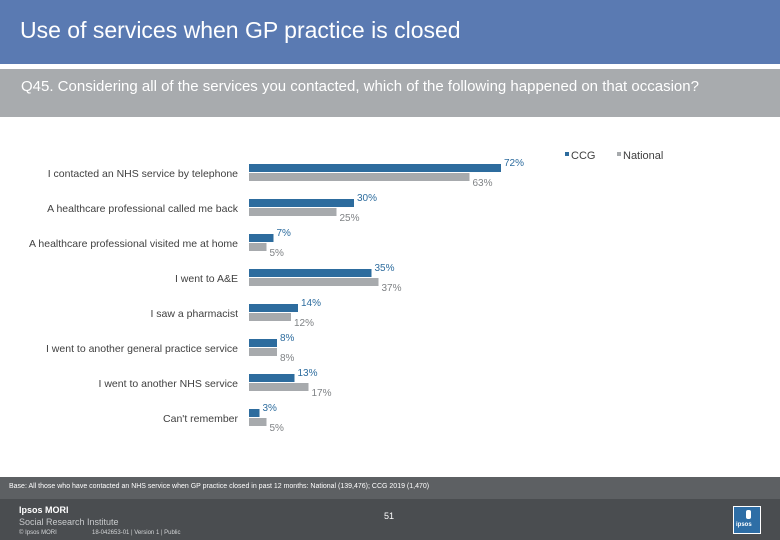 Image resolution: width=780 pixels, height=540 pixels. I want to click on data-label-ccg-can-t-remember: 3%, so click(270, 408).